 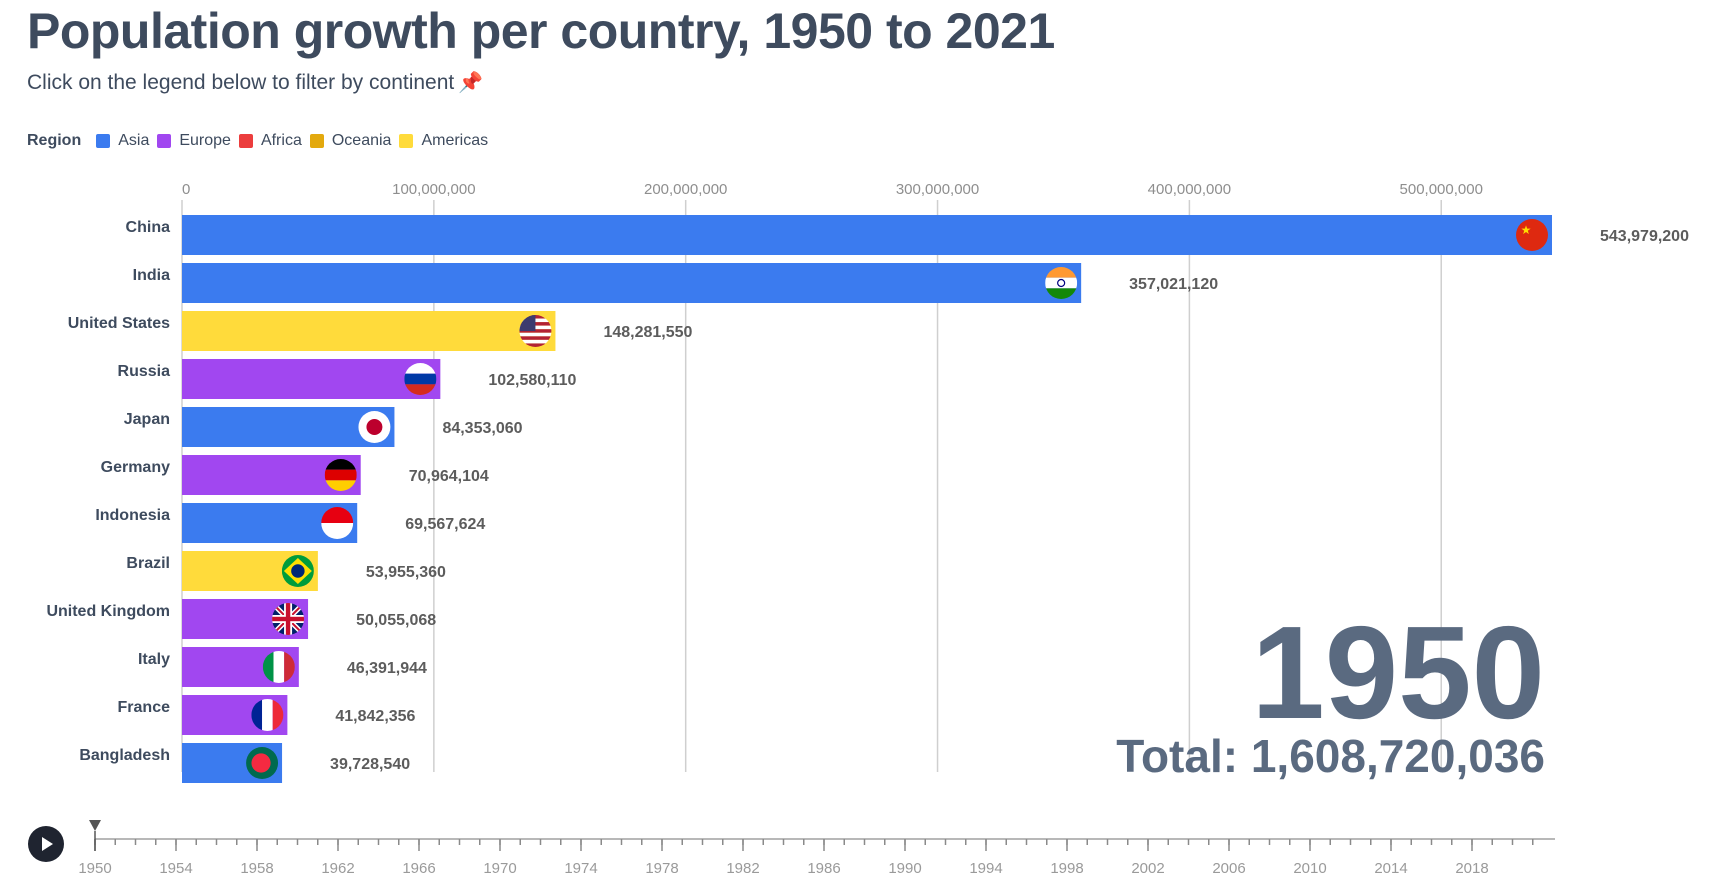 What do you see at coordinates (148, 227) in the screenshot?
I see `country-label: China` at bounding box center [148, 227].